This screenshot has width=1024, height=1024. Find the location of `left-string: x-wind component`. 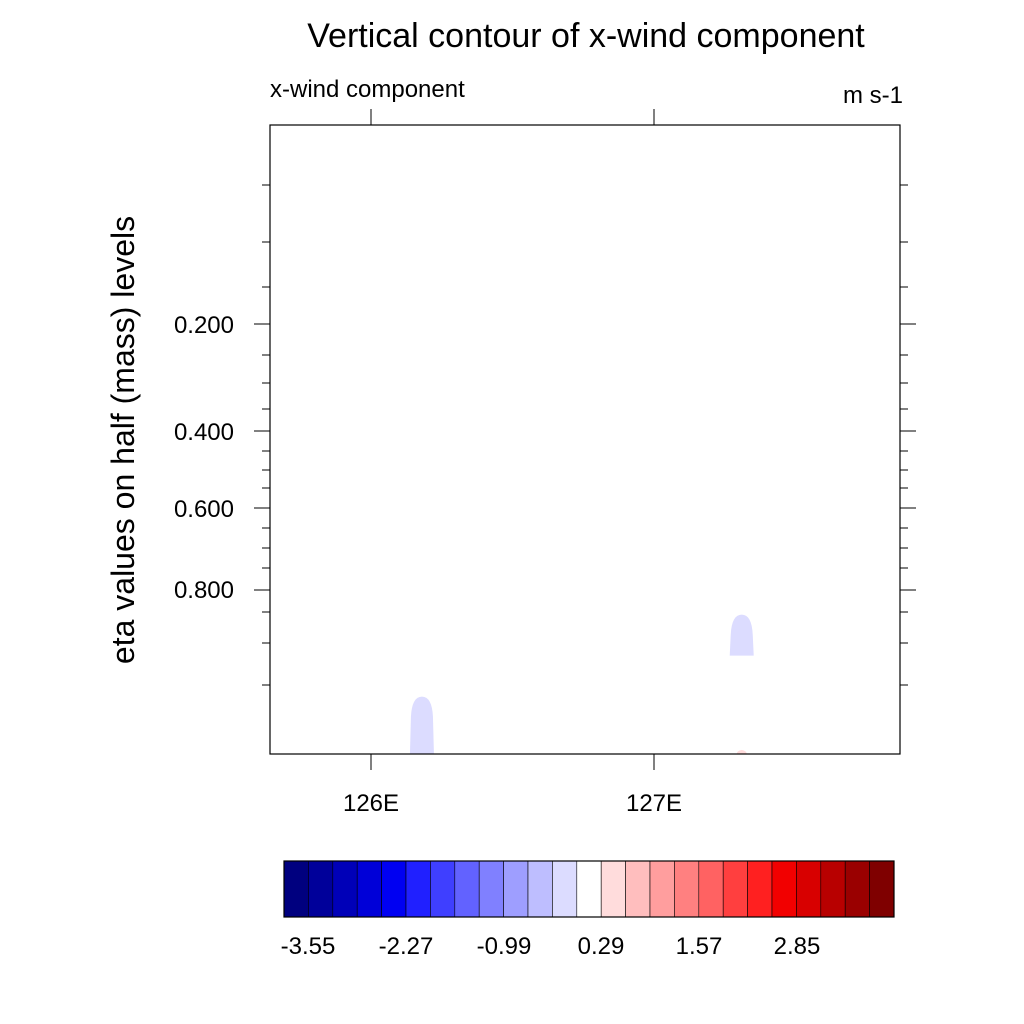

left-string: x-wind component is located at coordinates (367, 89).